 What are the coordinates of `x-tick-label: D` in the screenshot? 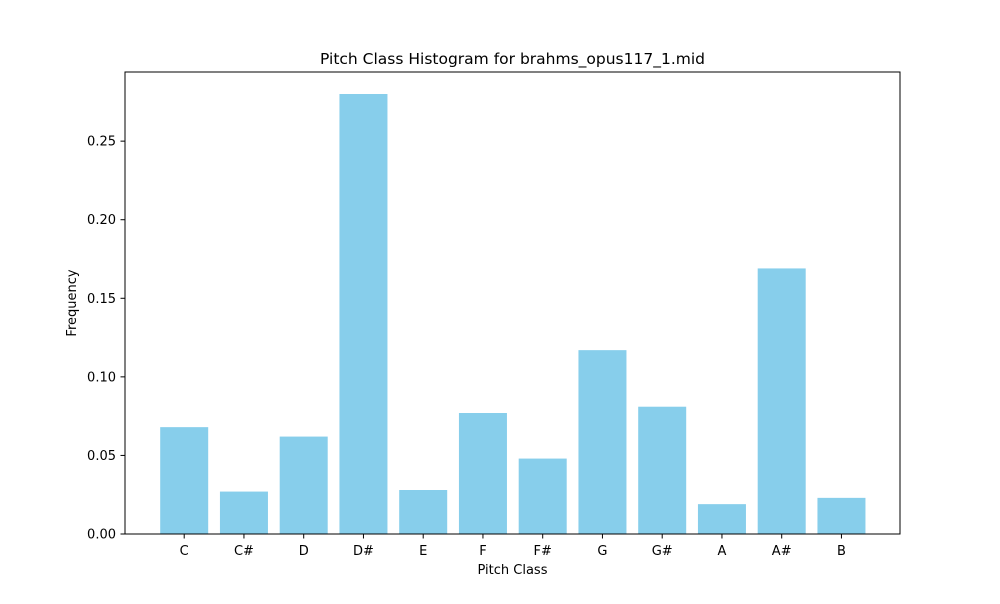 It's located at (304, 551).